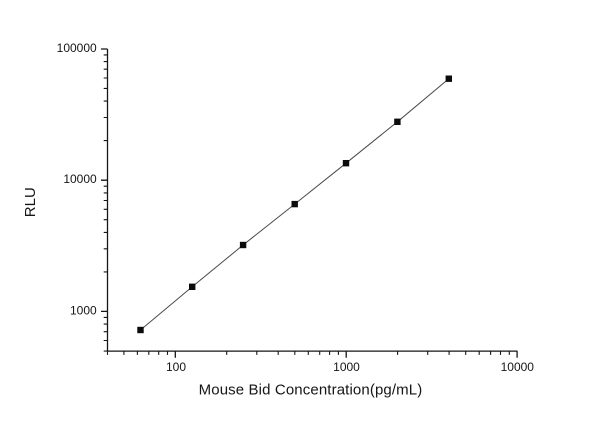 This screenshot has height=421, width=600. I want to click on svg-text: 100, so click(176, 367).